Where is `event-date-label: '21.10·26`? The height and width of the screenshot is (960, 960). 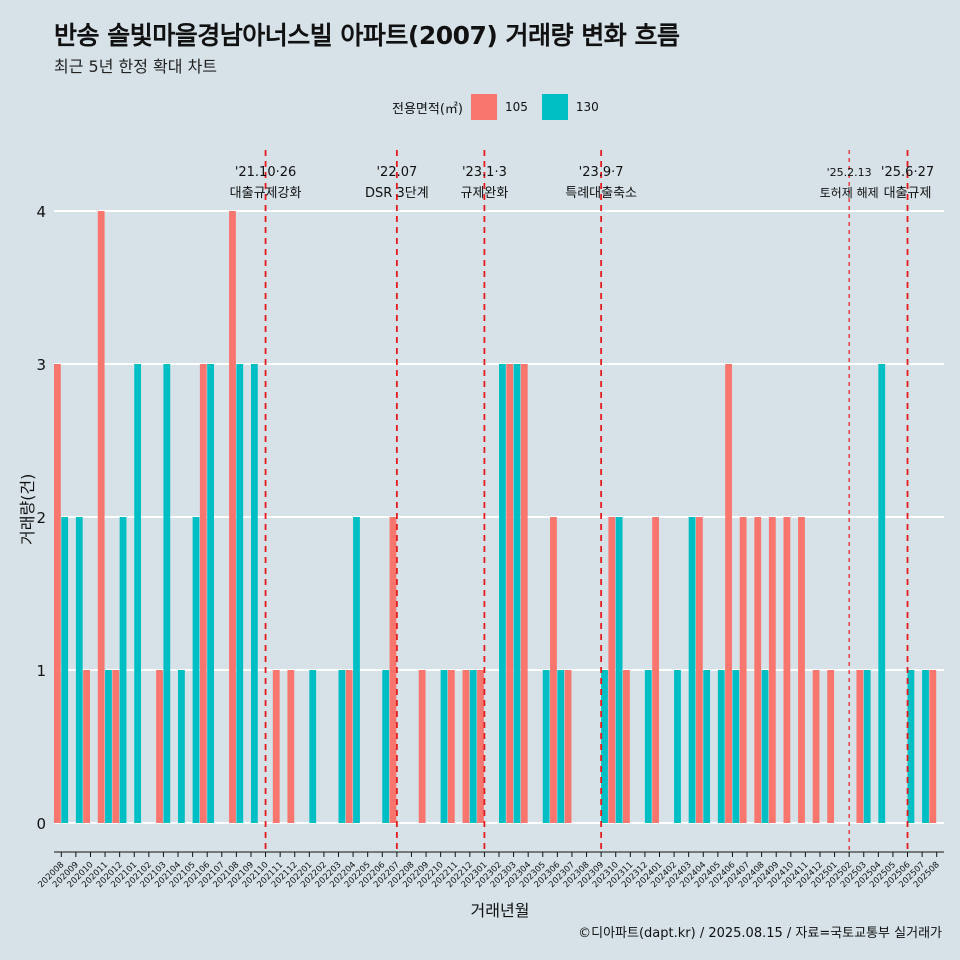
event-date-label: '21.10·26 is located at coordinates (265, 172).